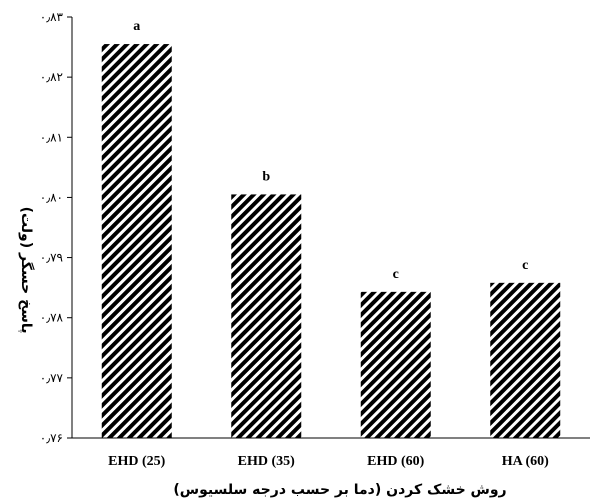 This screenshot has height=502, width=593. Describe the element at coordinates (339, 490) in the screenshot. I see `x-axis-title: روش خشک کردن (دما بر حسب درجه سلسیوس)` at that location.